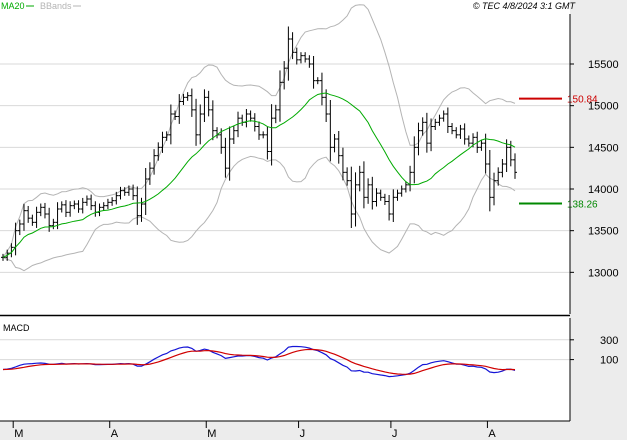  I want to click on timestamp: © TEC 4/8/2024 3:1 GMT, so click(525, 6).